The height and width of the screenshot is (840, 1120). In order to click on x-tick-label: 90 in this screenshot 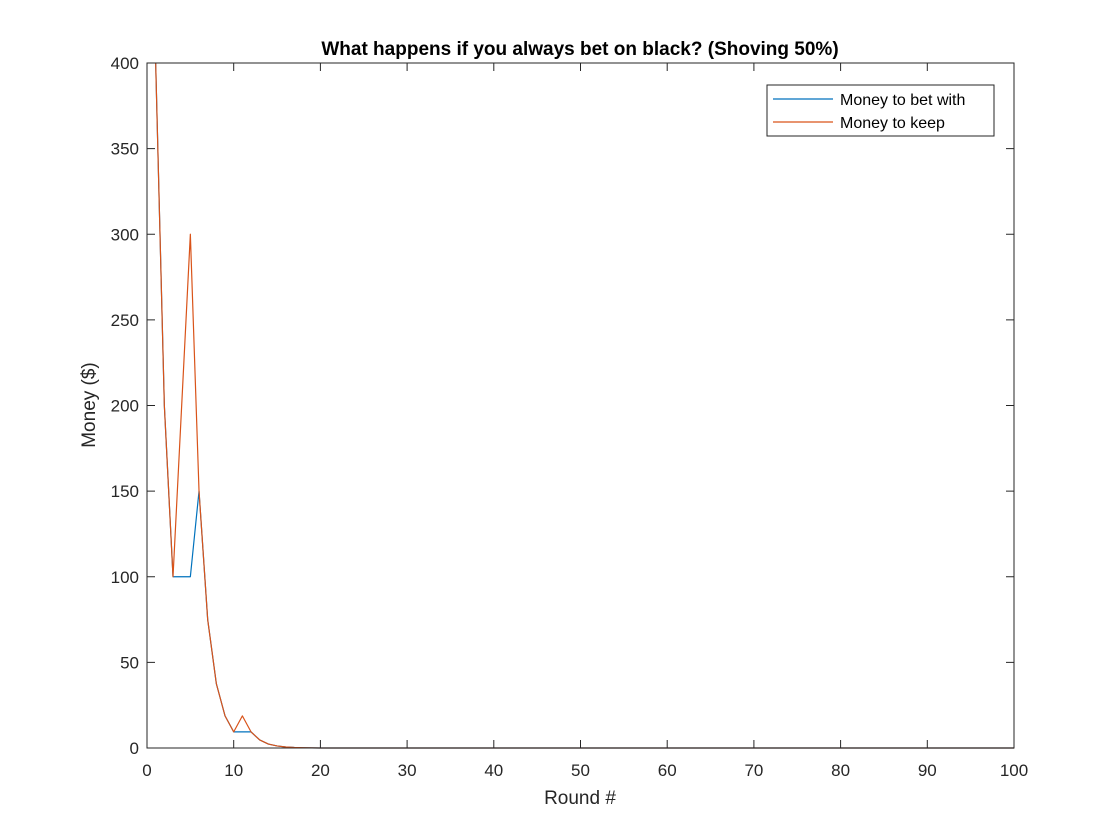, I will do `click(927, 770)`.